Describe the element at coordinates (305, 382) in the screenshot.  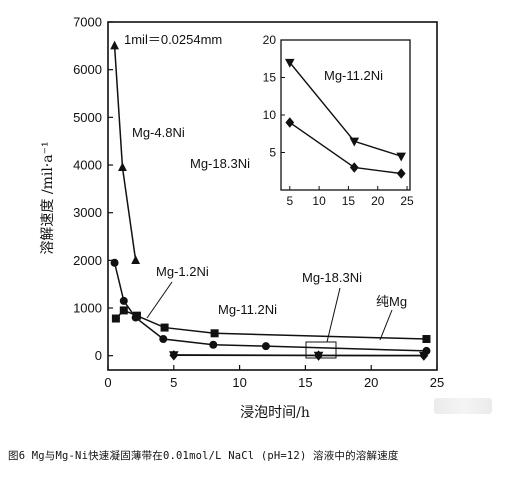
I see `x-tick-label: 15` at that location.